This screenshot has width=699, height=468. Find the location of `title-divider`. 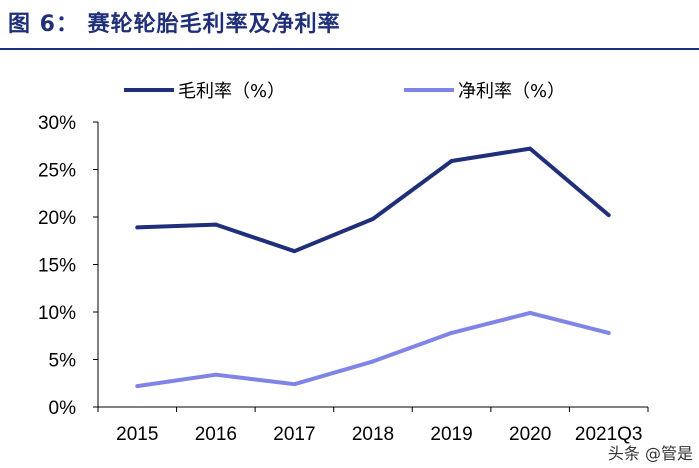

title-divider is located at coordinates (349, 49).